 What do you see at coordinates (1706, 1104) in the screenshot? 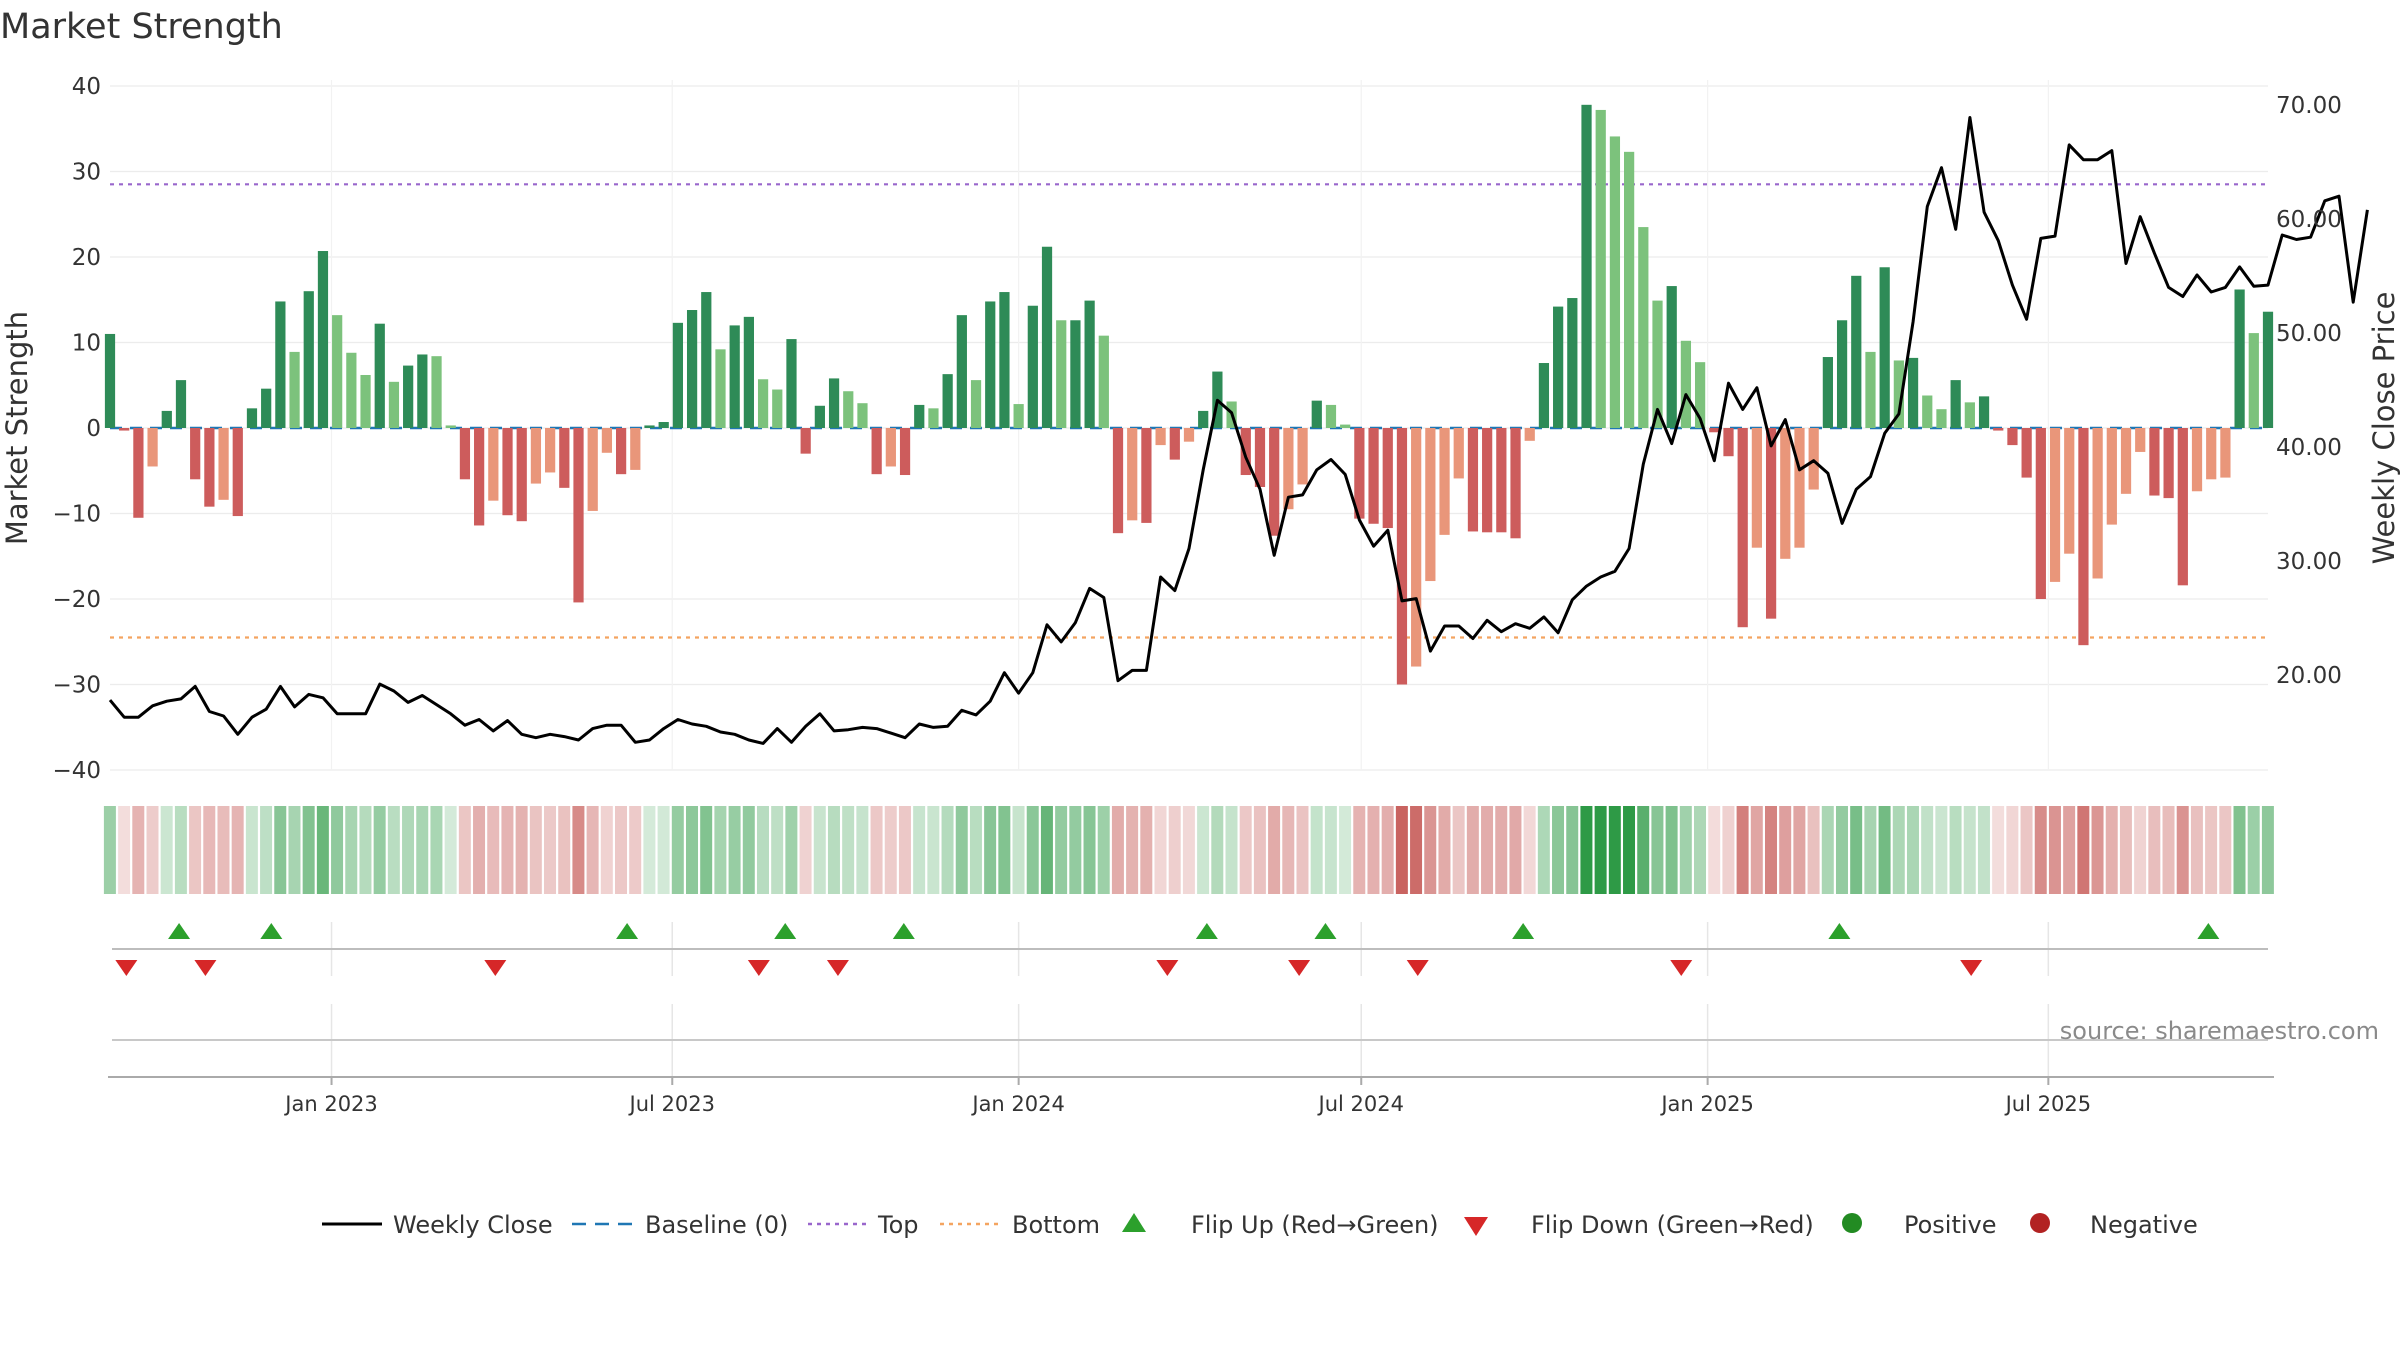
I see `x-tick-label: Jan 2025` at bounding box center [1706, 1104].